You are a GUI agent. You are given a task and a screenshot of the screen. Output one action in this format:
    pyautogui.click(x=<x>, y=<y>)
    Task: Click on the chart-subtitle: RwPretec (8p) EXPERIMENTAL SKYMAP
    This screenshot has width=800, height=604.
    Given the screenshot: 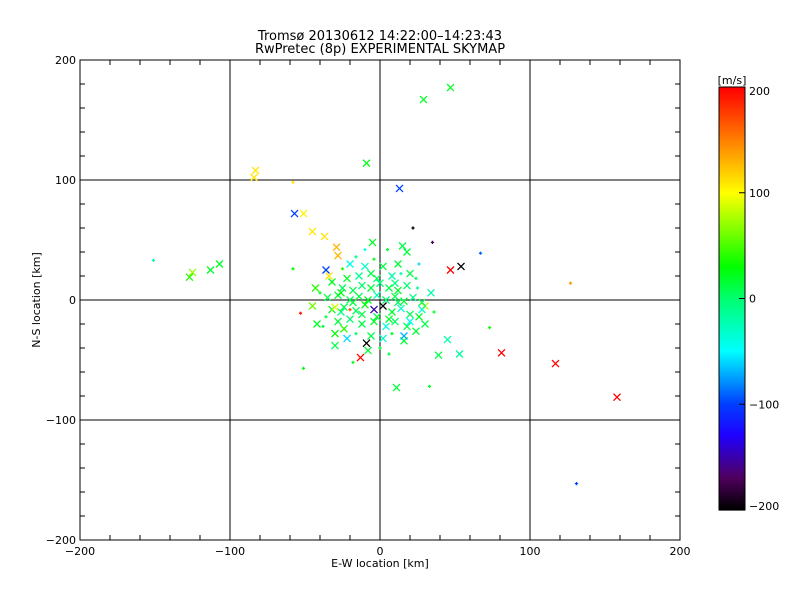 What is the action you would take?
    pyautogui.click(x=380, y=49)
    